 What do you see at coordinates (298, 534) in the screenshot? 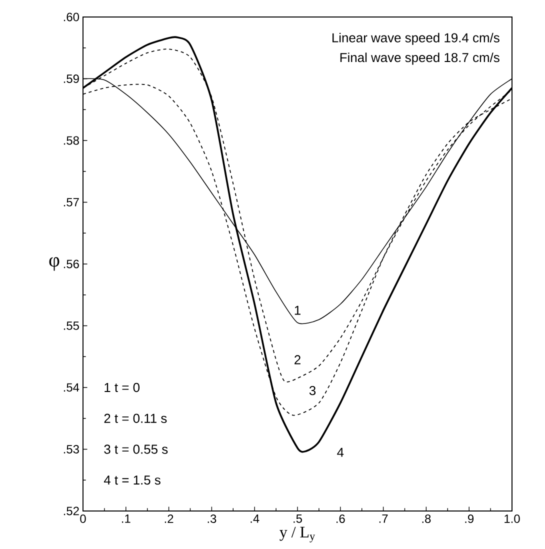
I see `x-axis-title: y / L$_{y}$` at bounding box center [298, 534].